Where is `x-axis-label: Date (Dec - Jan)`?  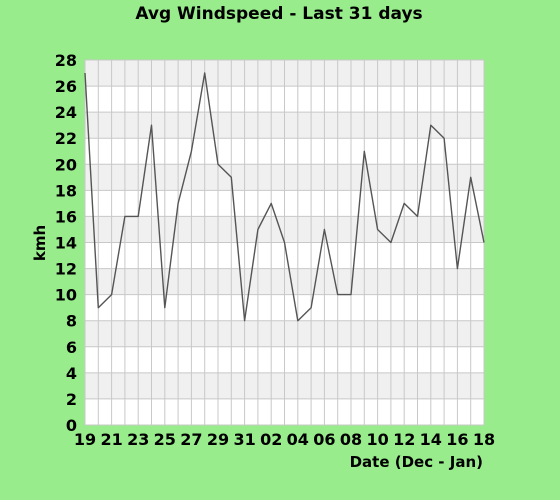
x-axis-label: Date (Dec - Jan) is located at coordinates (416, 462).